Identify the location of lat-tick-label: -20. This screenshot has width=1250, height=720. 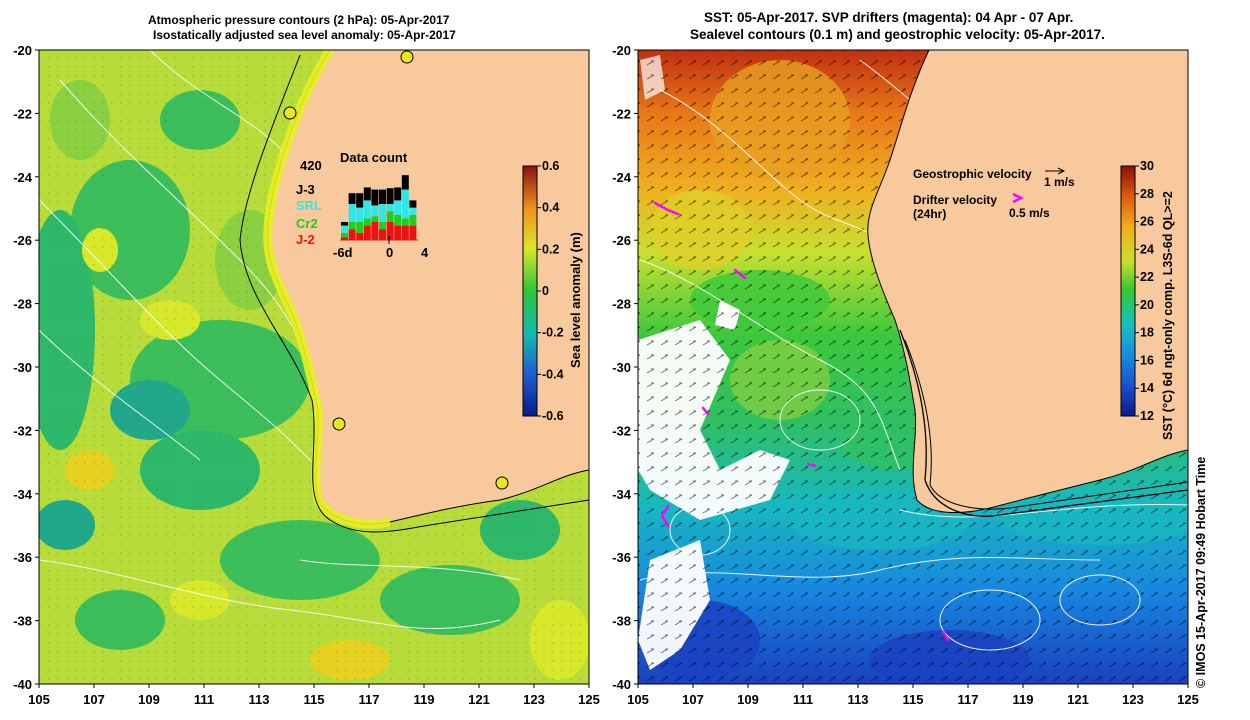
(621, 50).